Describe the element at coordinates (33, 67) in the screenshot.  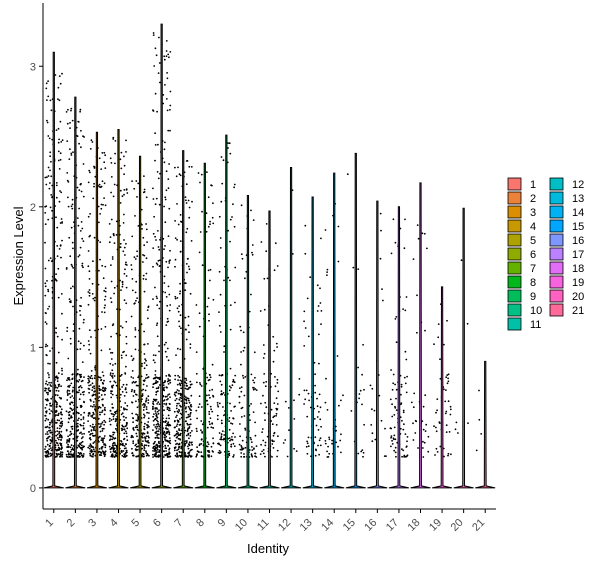
I see `y-tick-label: 3` at that location.